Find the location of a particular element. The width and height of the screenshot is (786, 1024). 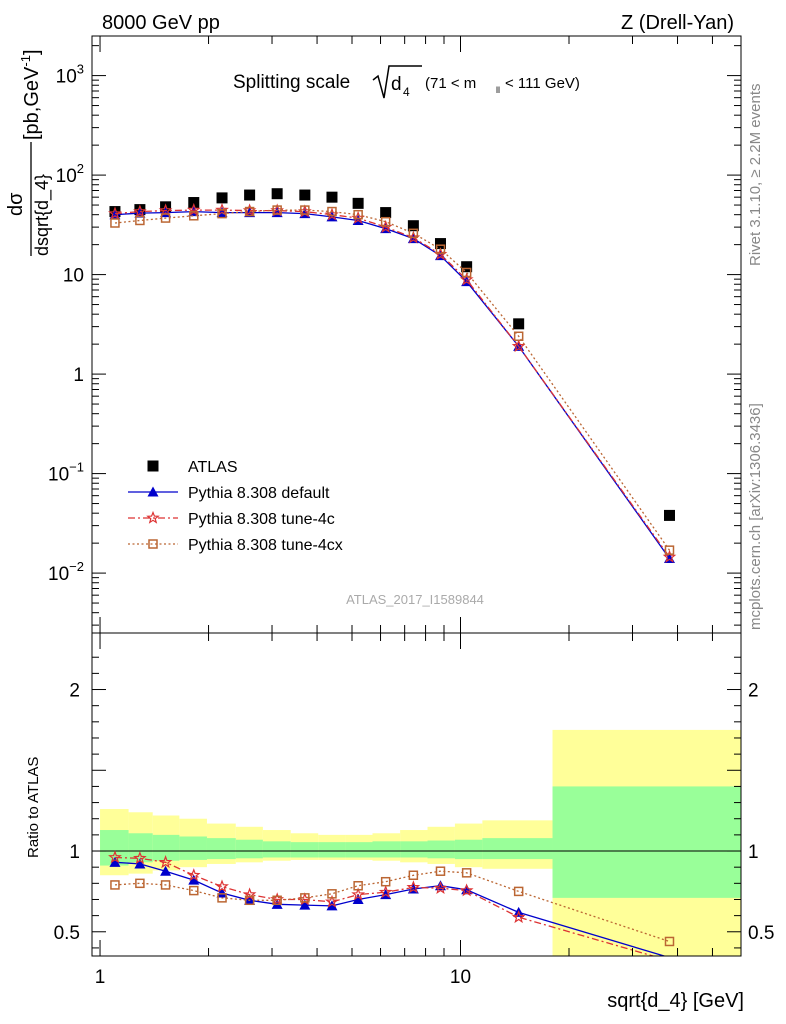

legend-label: Pythia 8.308 tune-4c is located at coordinates (261, 519).